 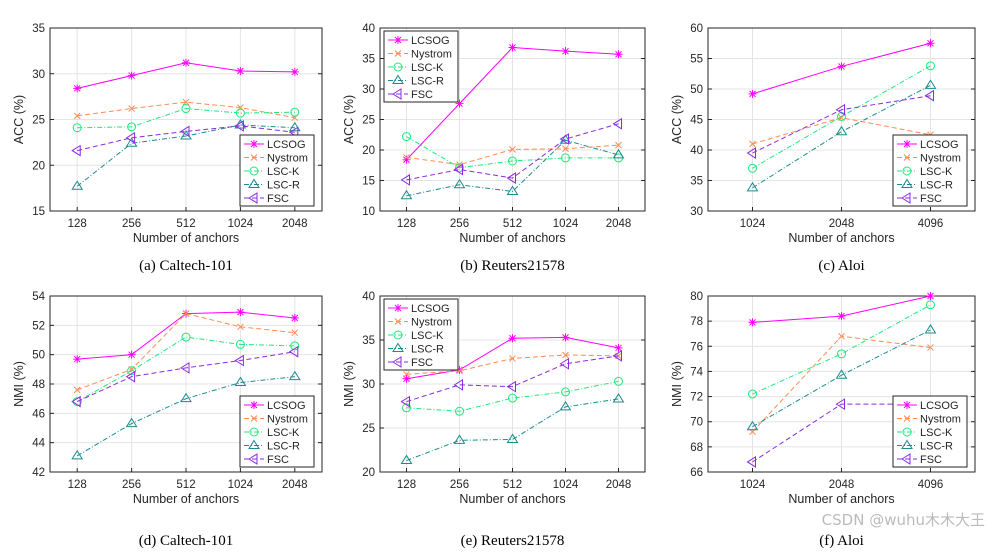 What do you see at coordinates (696, 448) in the screenshot?
I see `y-tick-label: 68` at bounding box center [696, 448].